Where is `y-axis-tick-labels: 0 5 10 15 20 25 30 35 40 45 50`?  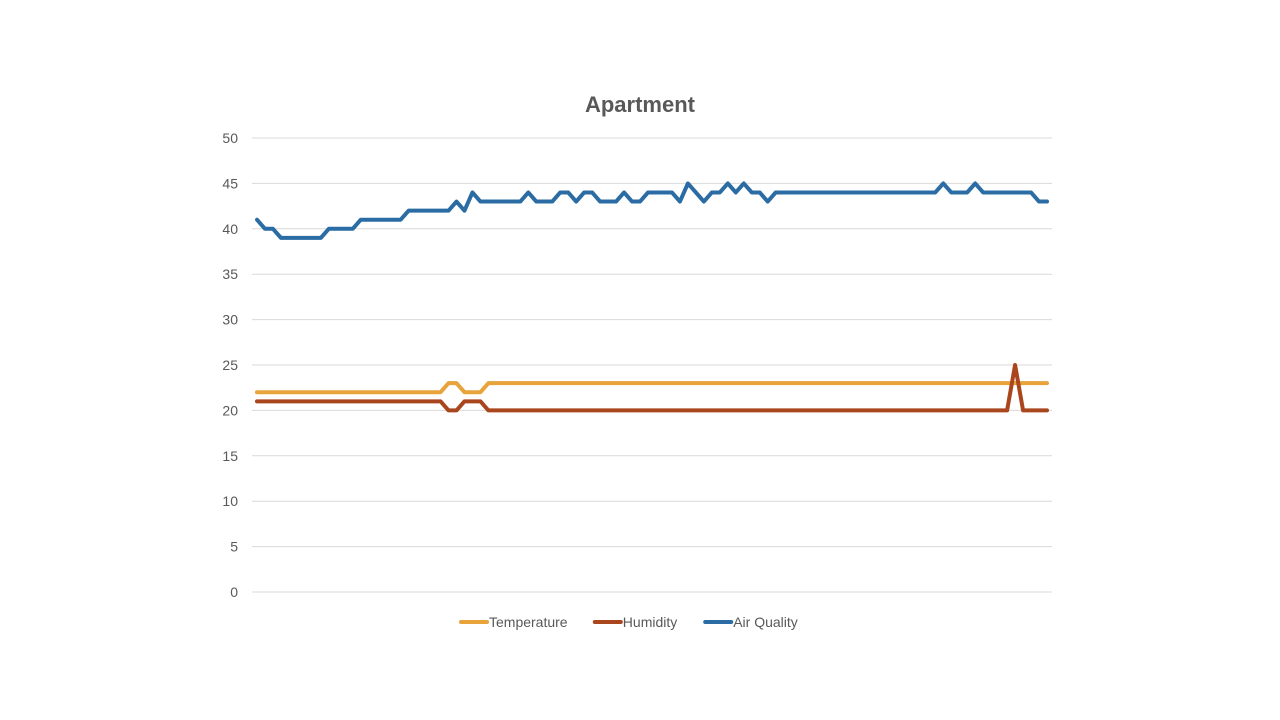
y-axis-tick-labels: 0 5 10 15 20 25 30 35 40 45 50 is located at coordinates (230, 365).